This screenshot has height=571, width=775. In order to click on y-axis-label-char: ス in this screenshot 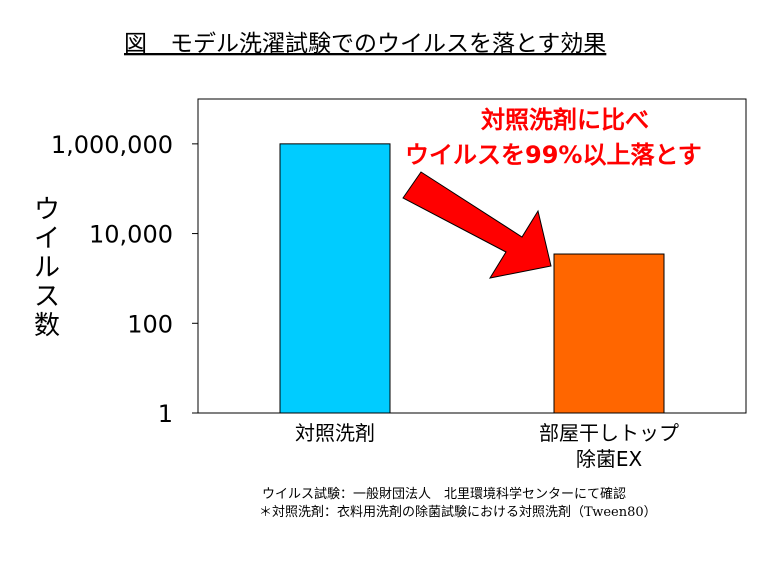, I will do `click(47, 297)`.